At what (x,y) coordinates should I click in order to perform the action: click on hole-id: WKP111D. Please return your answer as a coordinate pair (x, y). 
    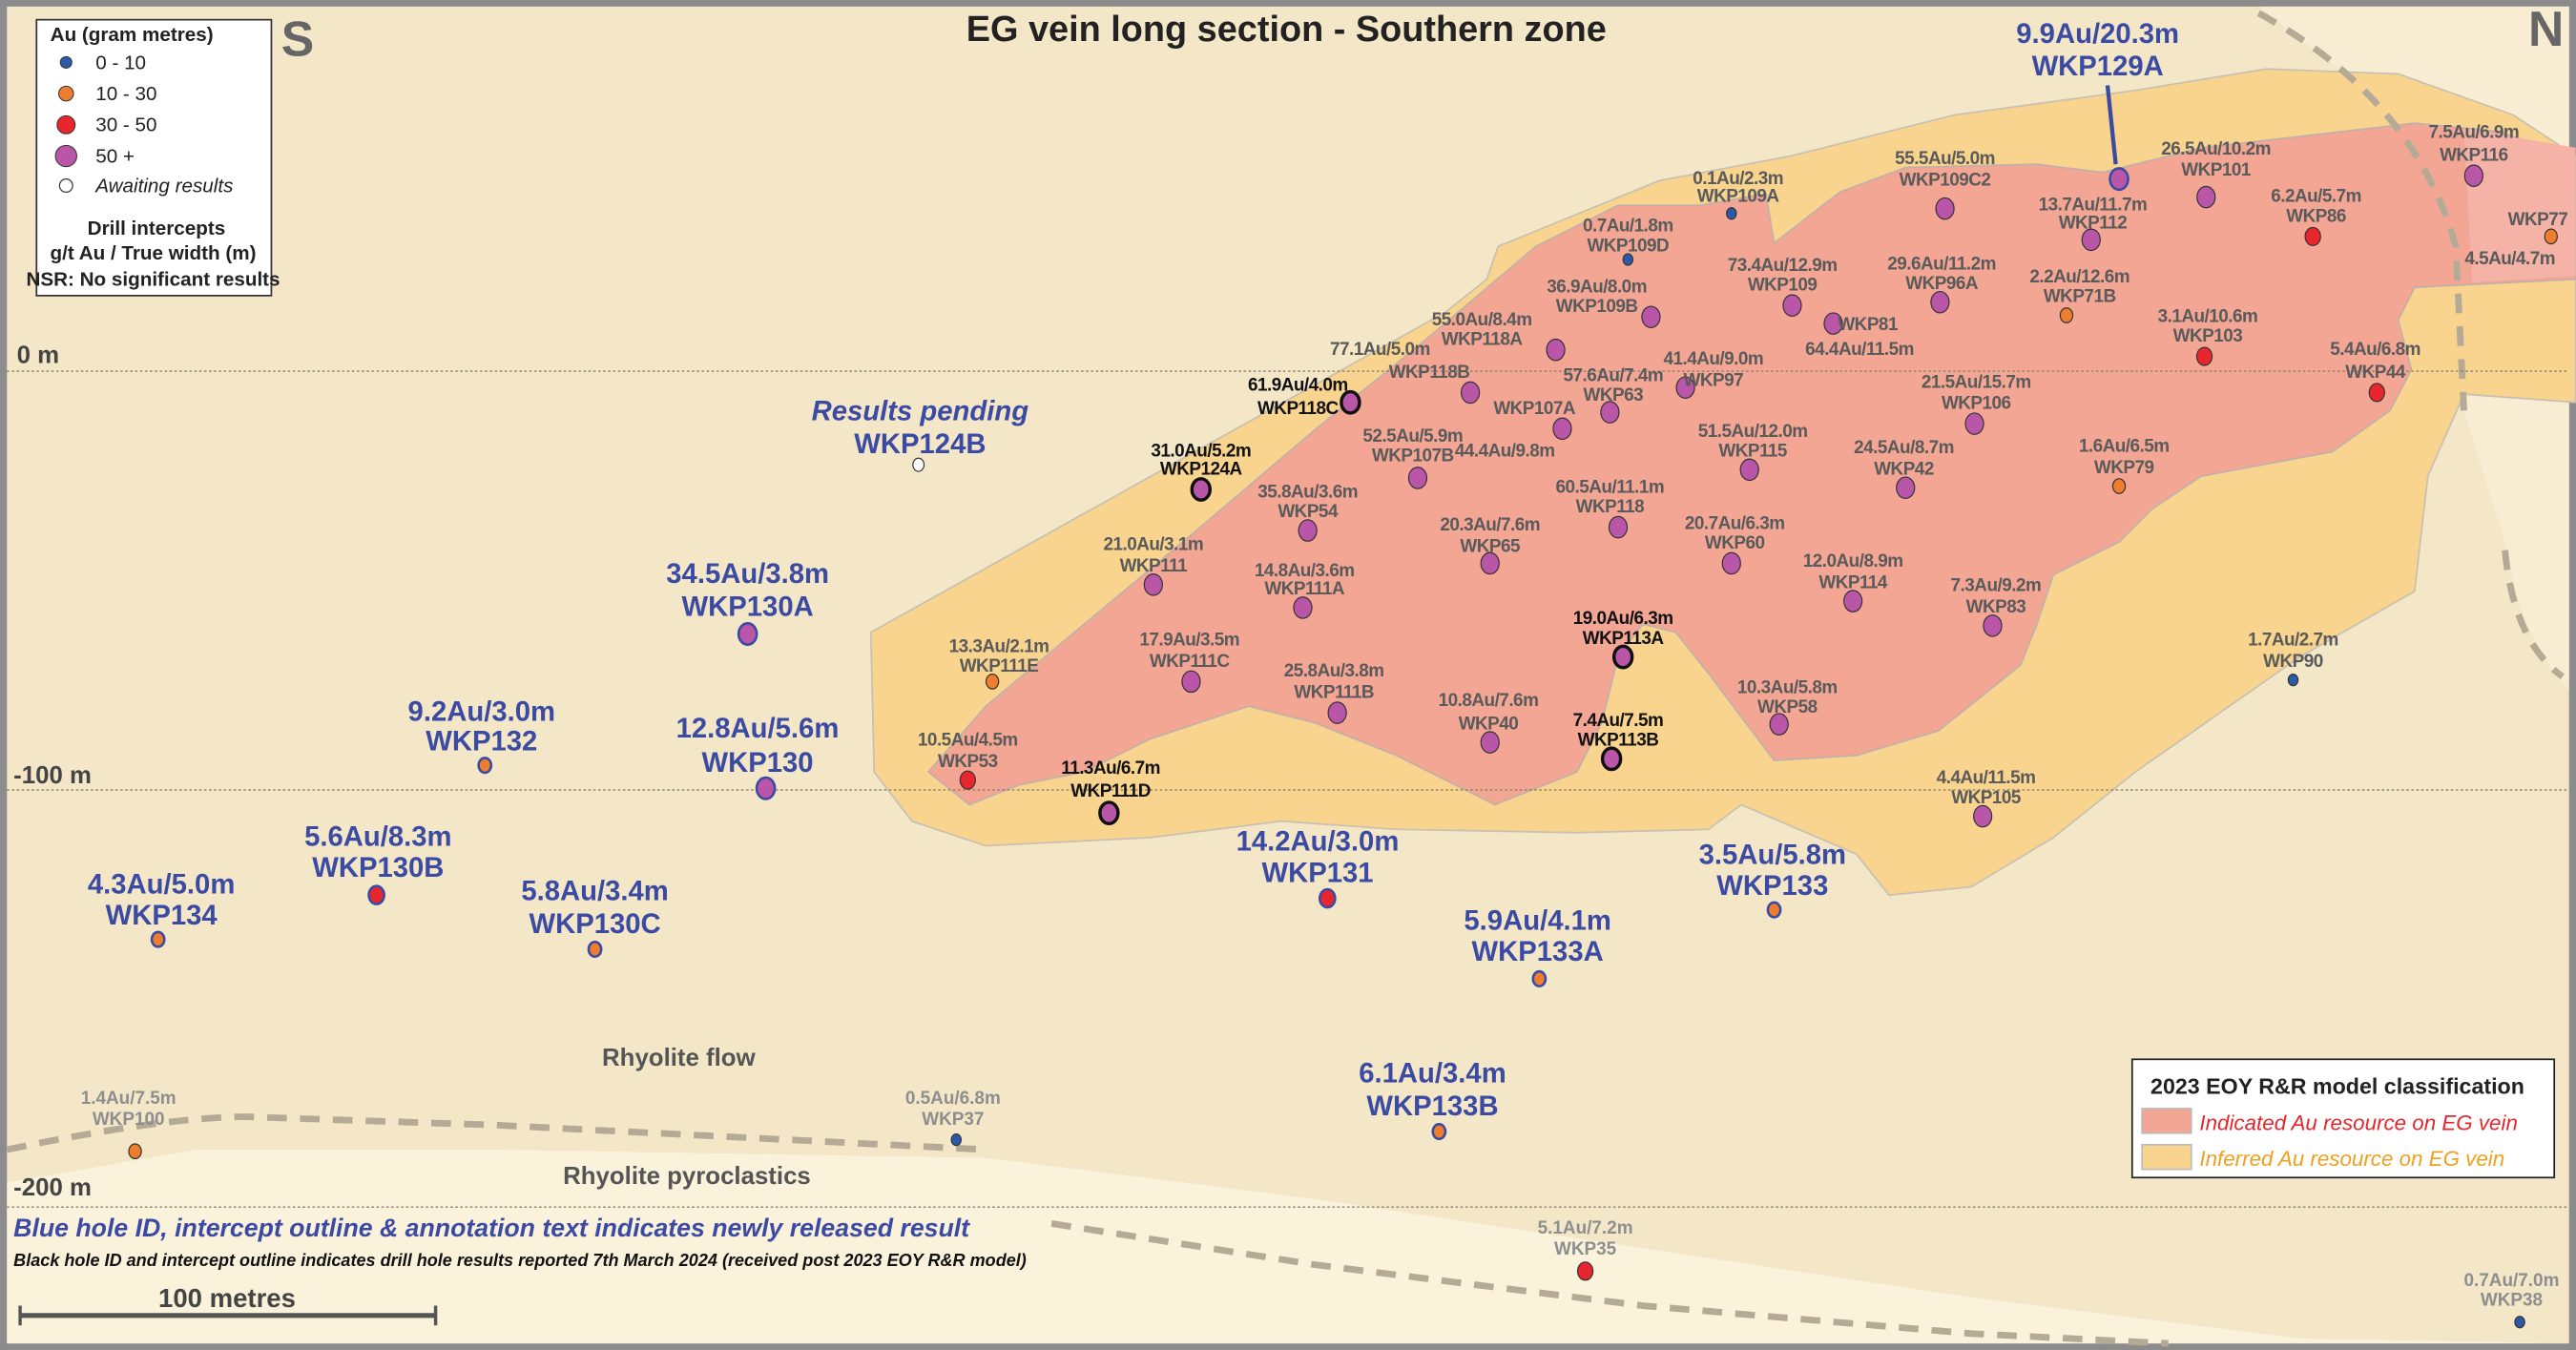
    Looking at the image, I should click on (1110, 791).